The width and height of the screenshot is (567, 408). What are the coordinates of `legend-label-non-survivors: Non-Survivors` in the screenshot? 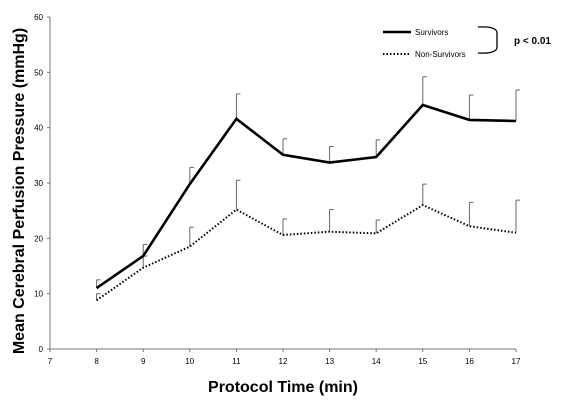 It's located at (440, 54).